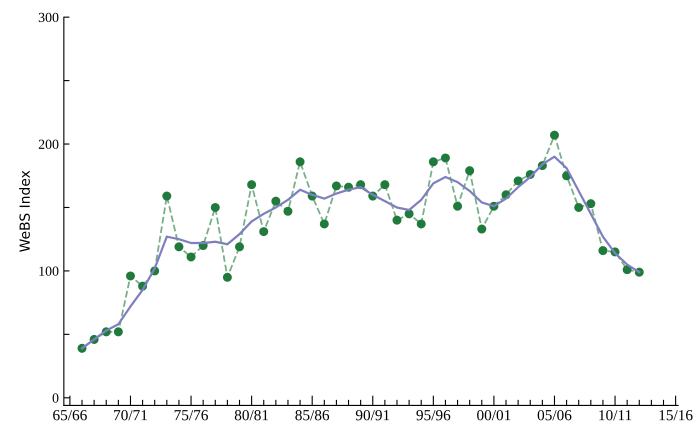 The image size is (694, 429). Describe the element at coordinates (48, 271) in the screenshot. I see `y-tick-label: 100` at that location.